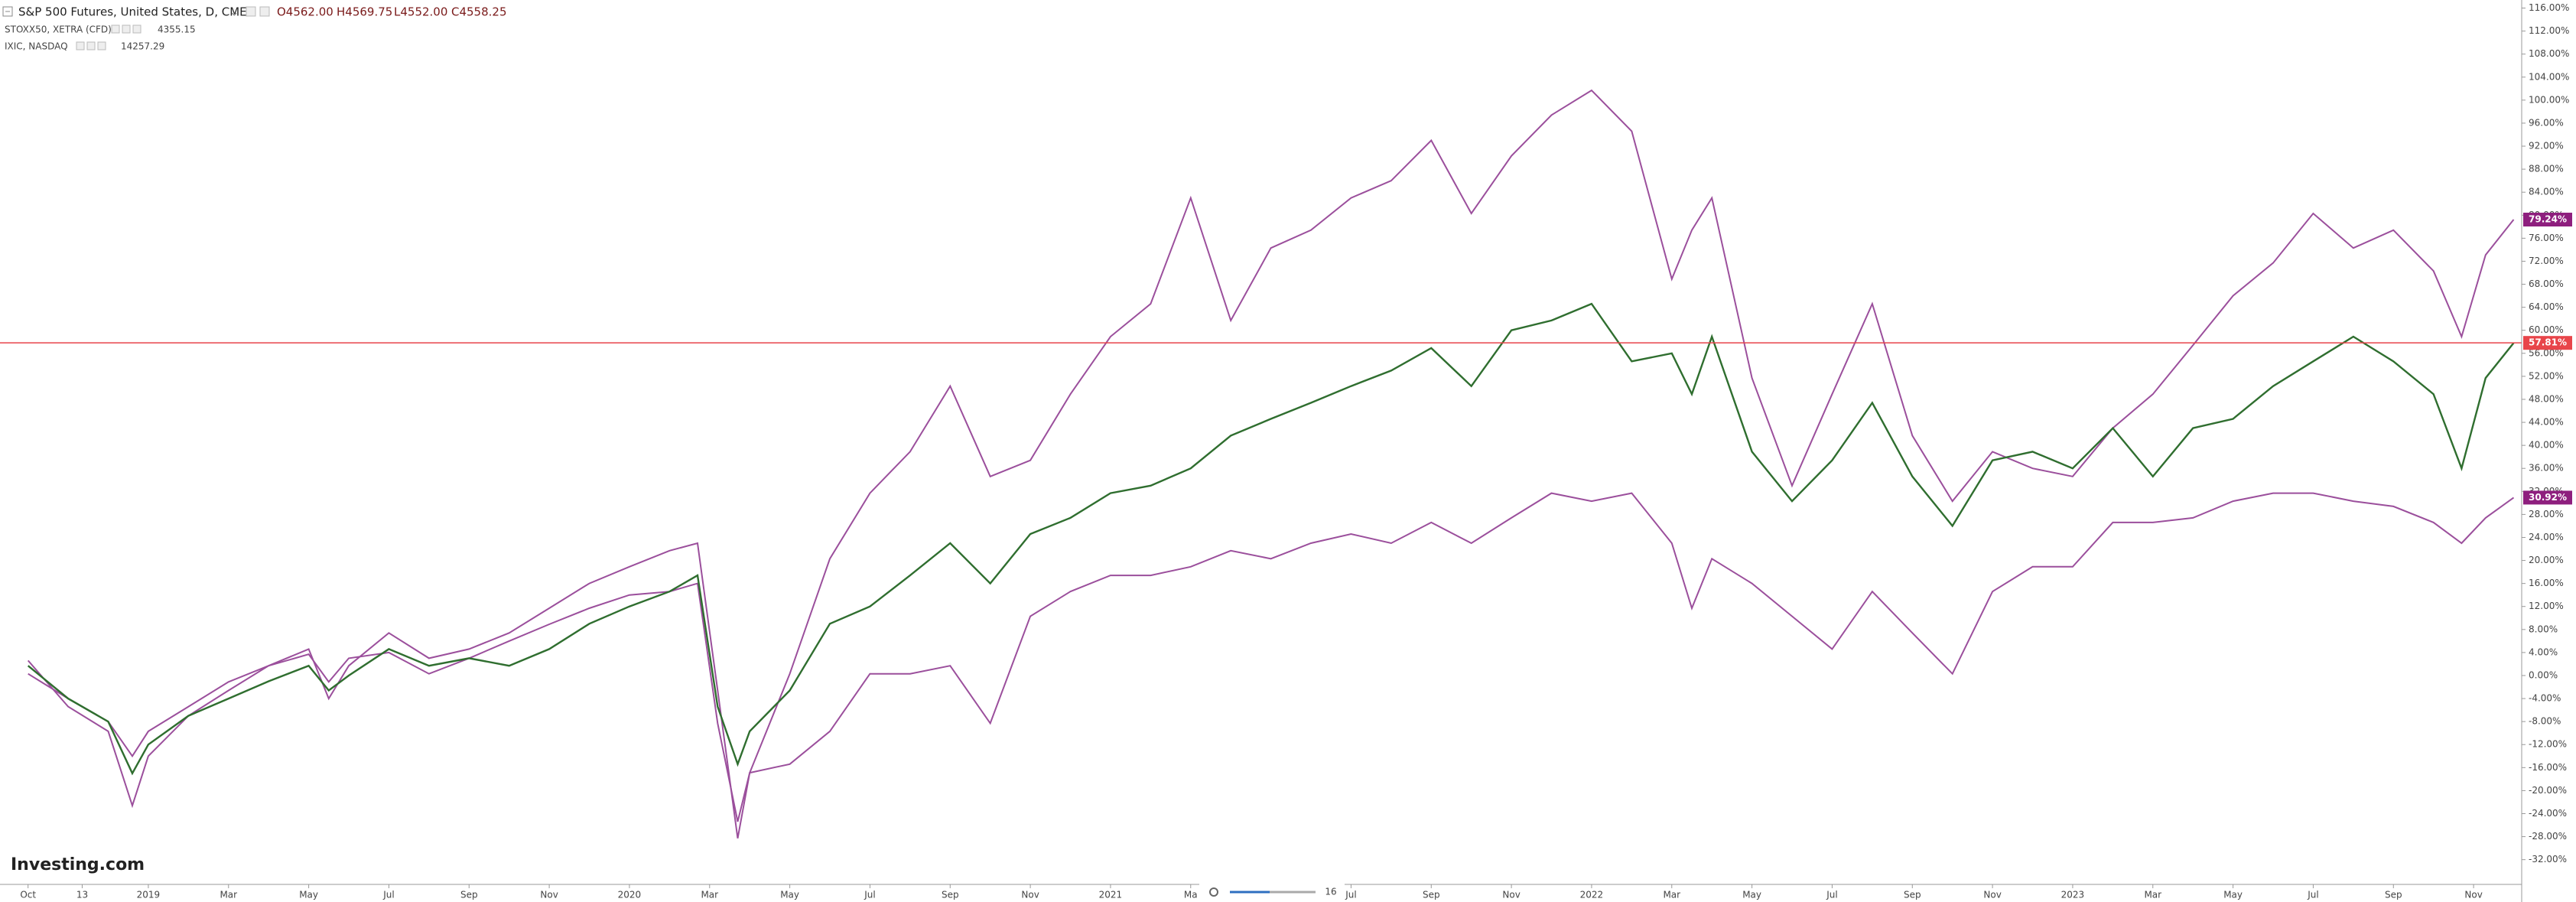 The height and width of the screenshot is (902, 2576). I want to click on zoom-slider: 16, so click(1272, 890).